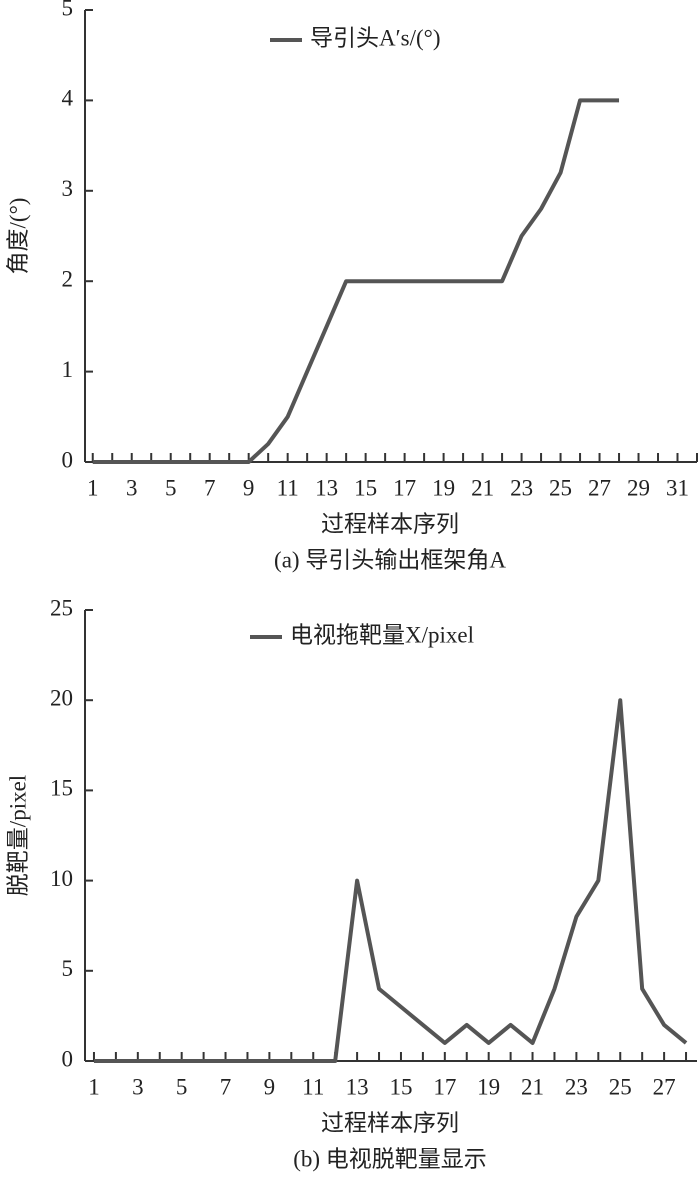  I want to click on x-tick-label: 31, so click(677, 487).